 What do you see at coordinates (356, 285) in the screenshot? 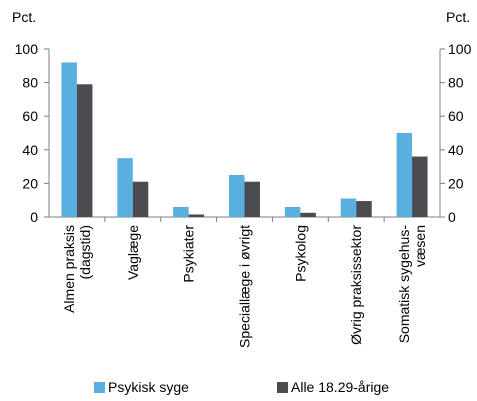
I see `category-label: Øvrig praksissektor` at bounding box center [356, 285].